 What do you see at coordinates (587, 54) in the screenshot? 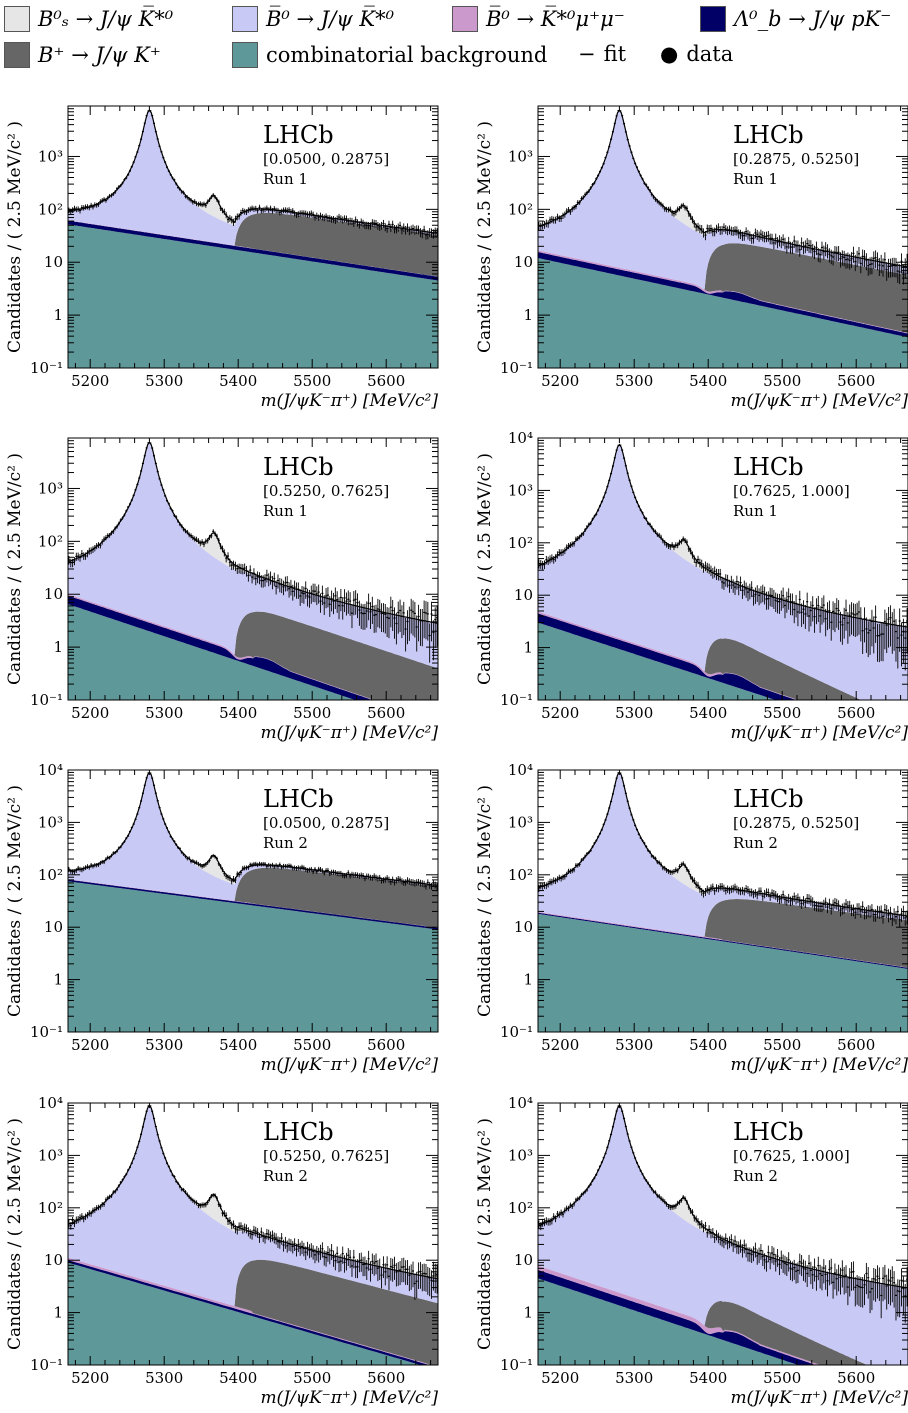
I see `legend-line-fit: −` at bounding box center [587, 54].